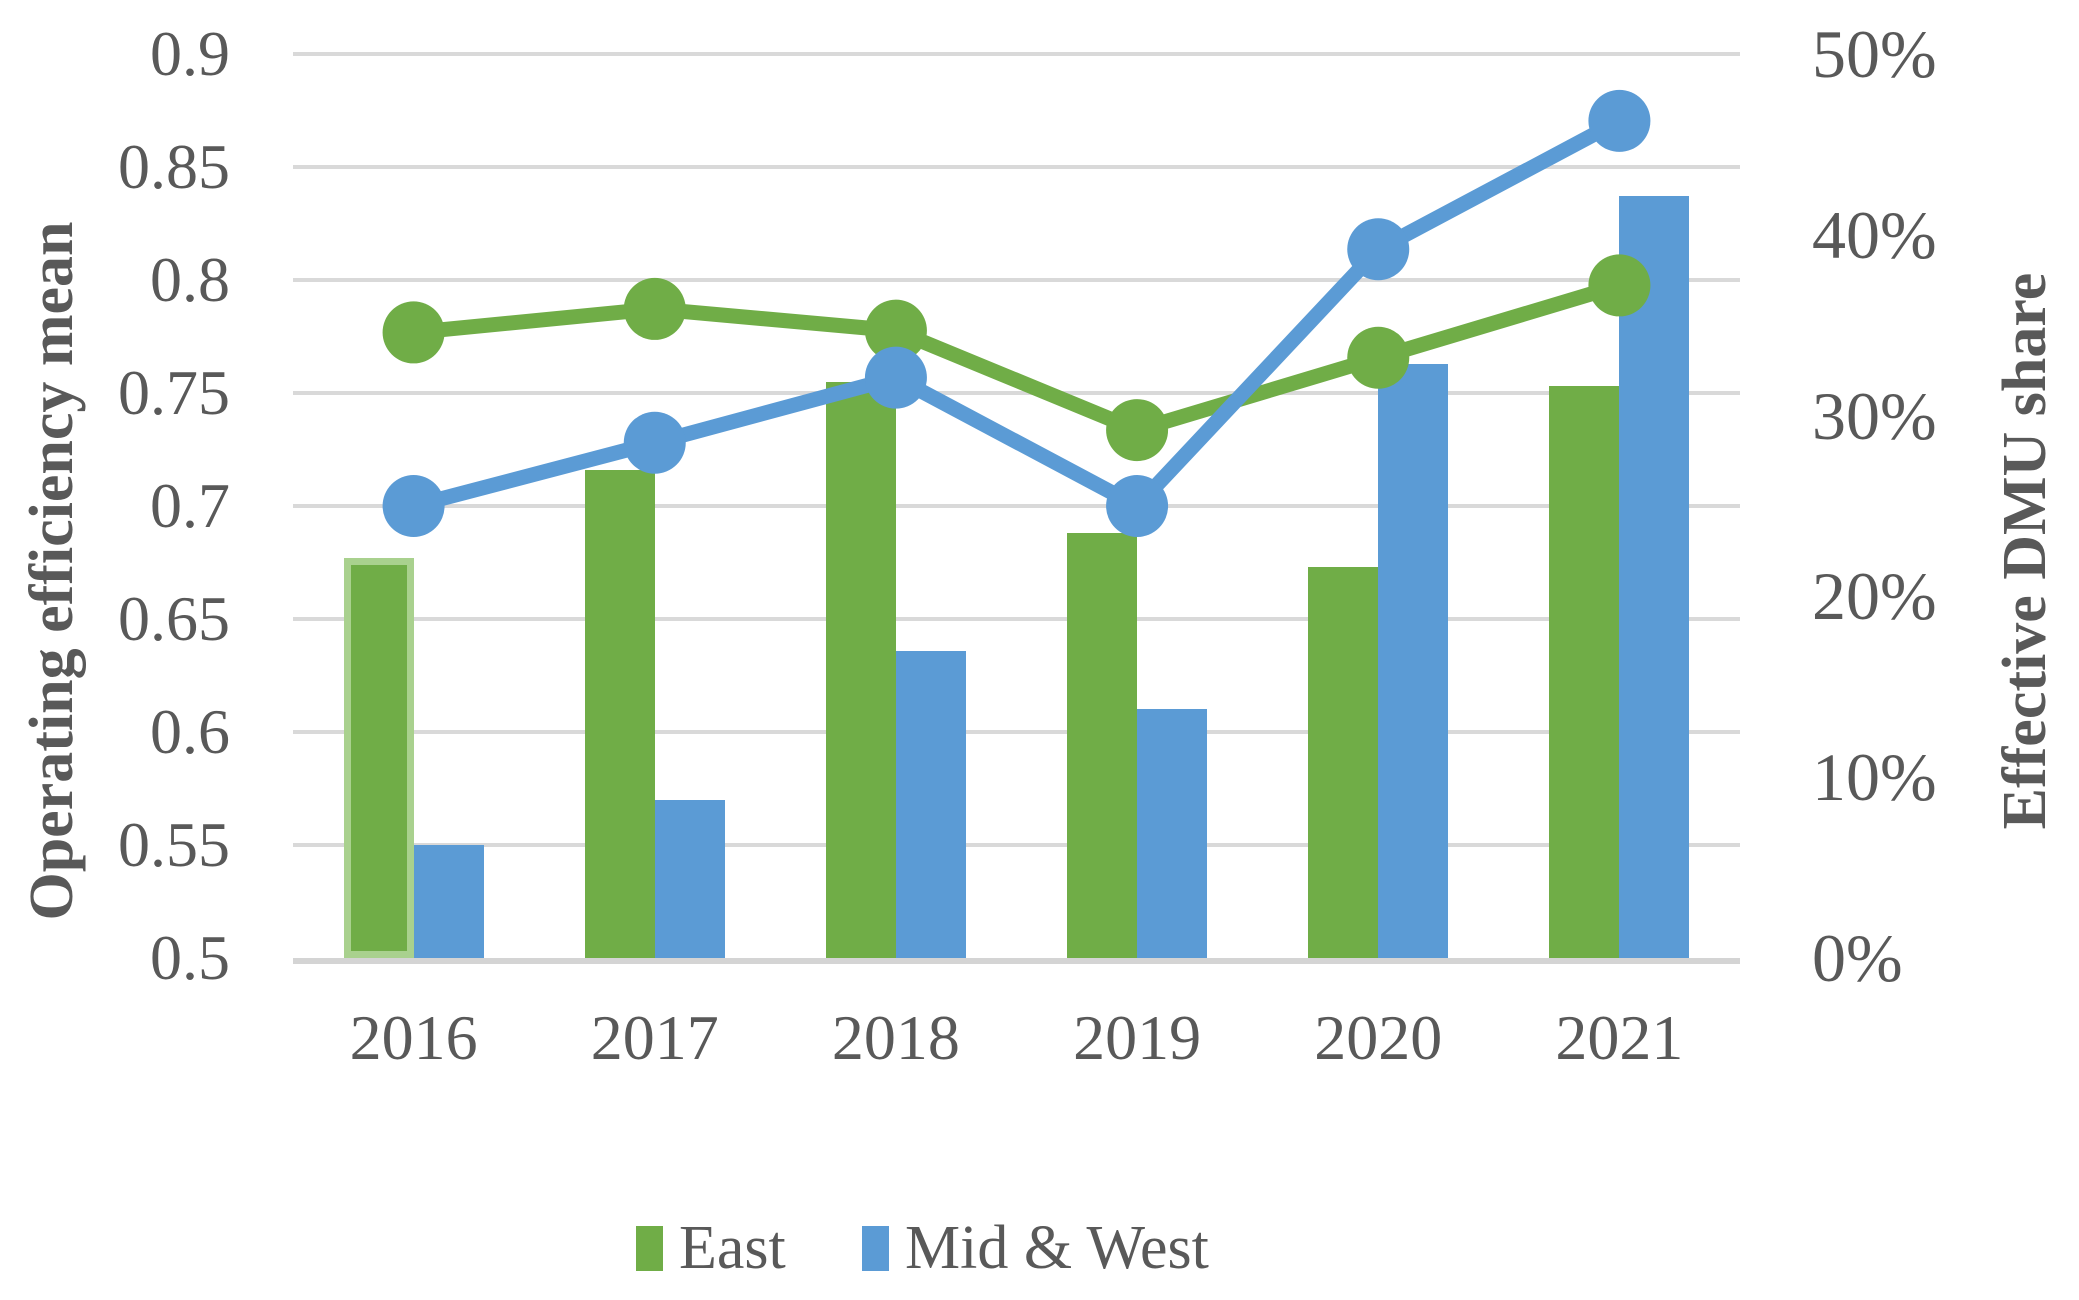  I want to click on left-axis-tick-label: 0.85, so click(174, 166).